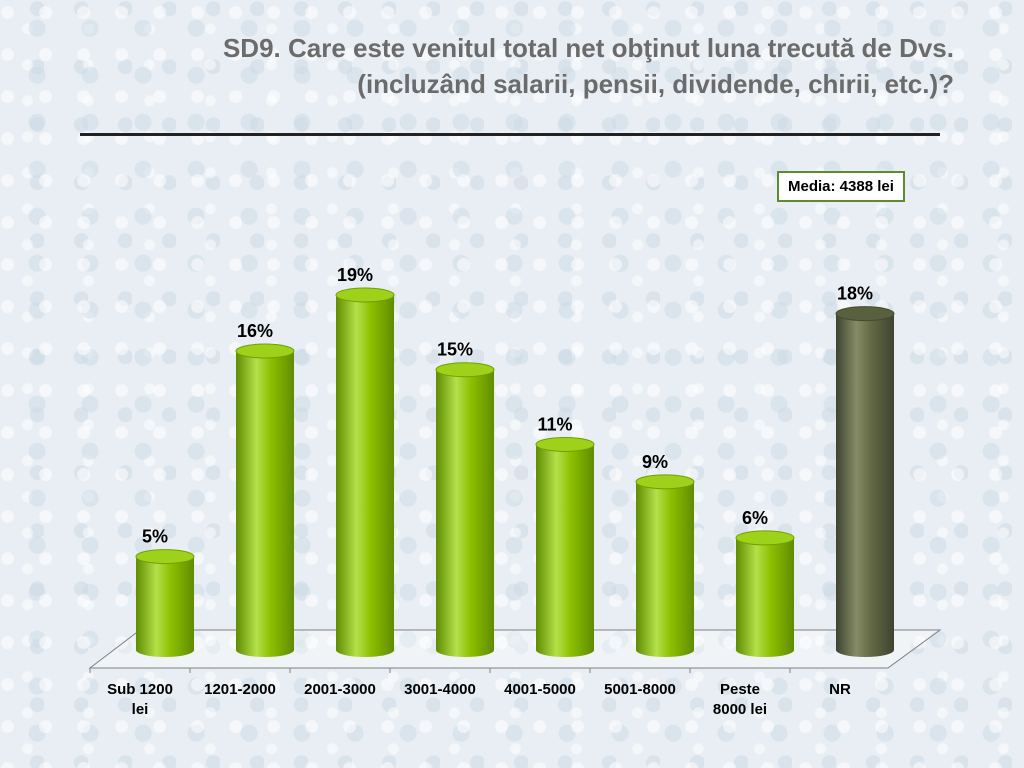  What do you see at coordinates (855, 294) in the screenshot?
I see `data-label: 18%` at bounding box center [855, 294].